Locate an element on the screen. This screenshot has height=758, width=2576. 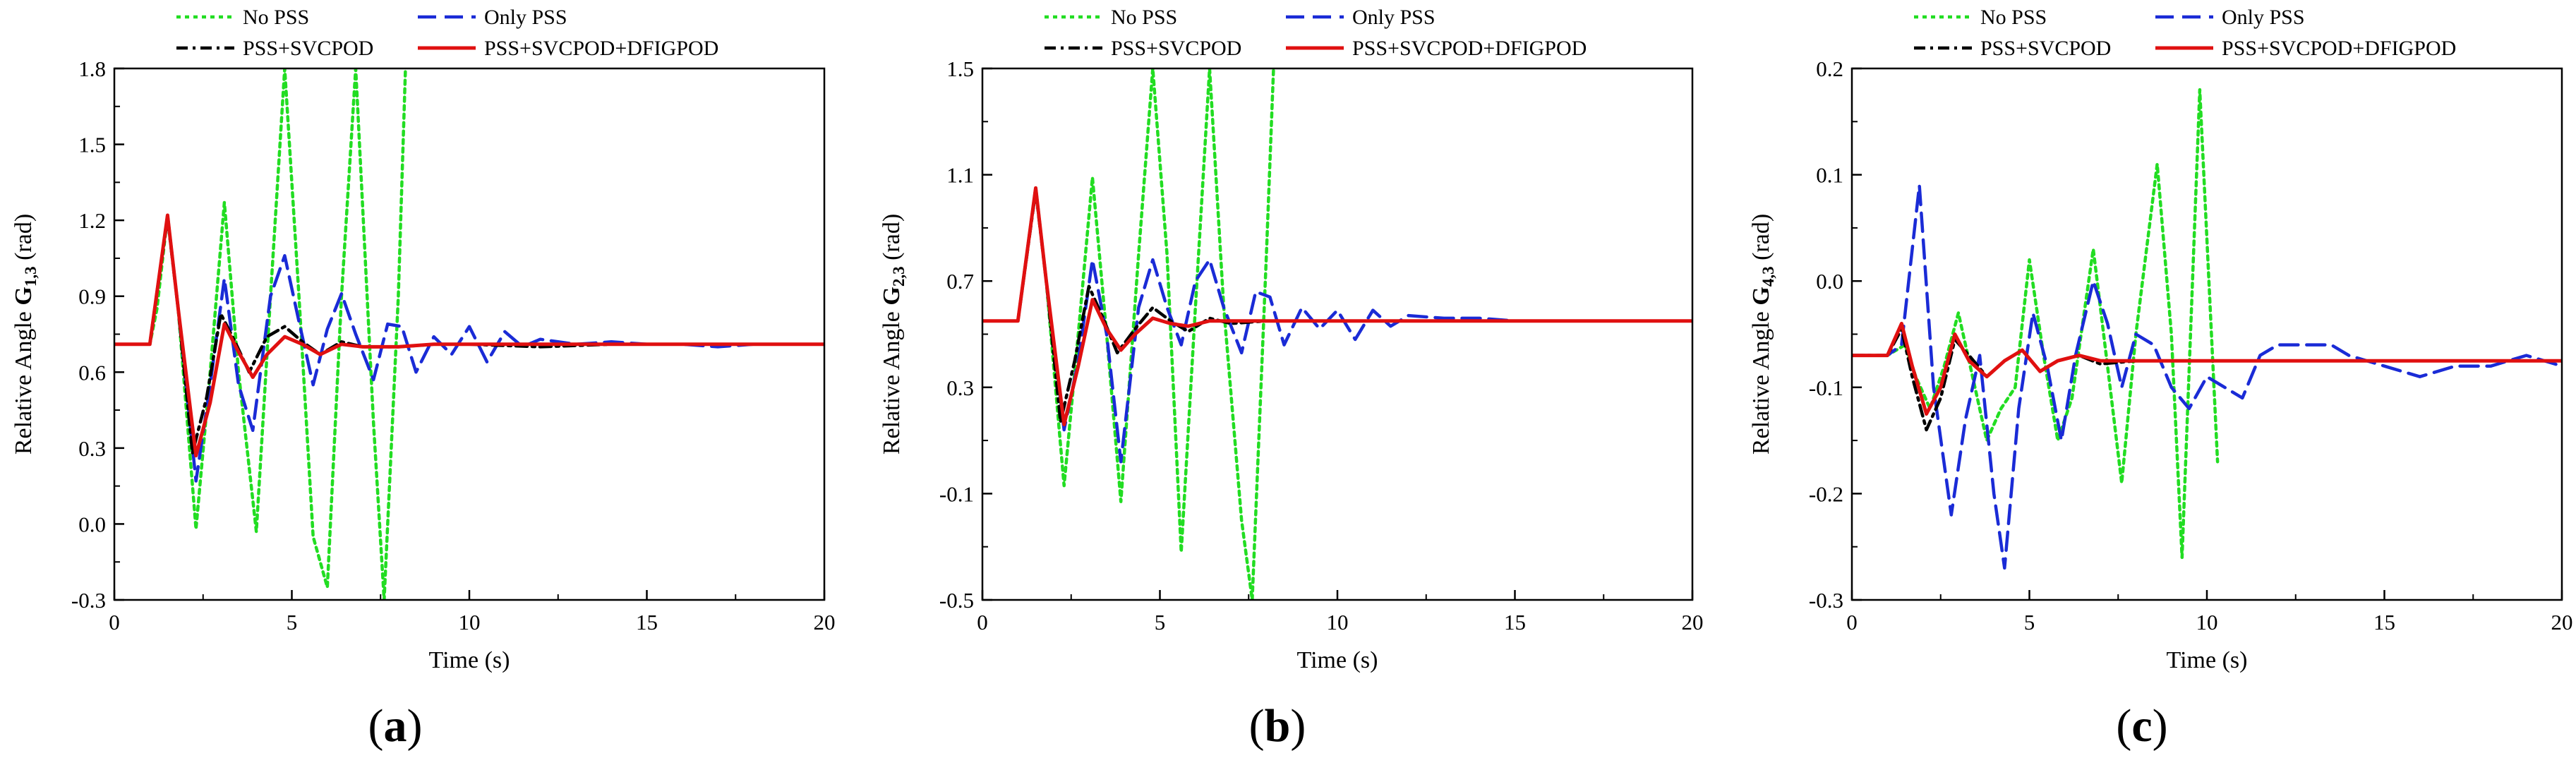
y-tick-label: 1.2 is located at coordinates (92, 220).